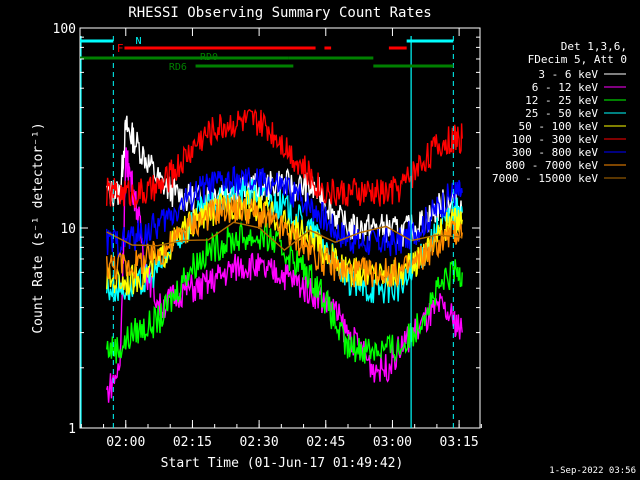 This screenshot has height=480, width=640. What do you see at coordinates (120, 48) in the screenshot?
I see `flare-label: F` at bounding box center [120, 48].